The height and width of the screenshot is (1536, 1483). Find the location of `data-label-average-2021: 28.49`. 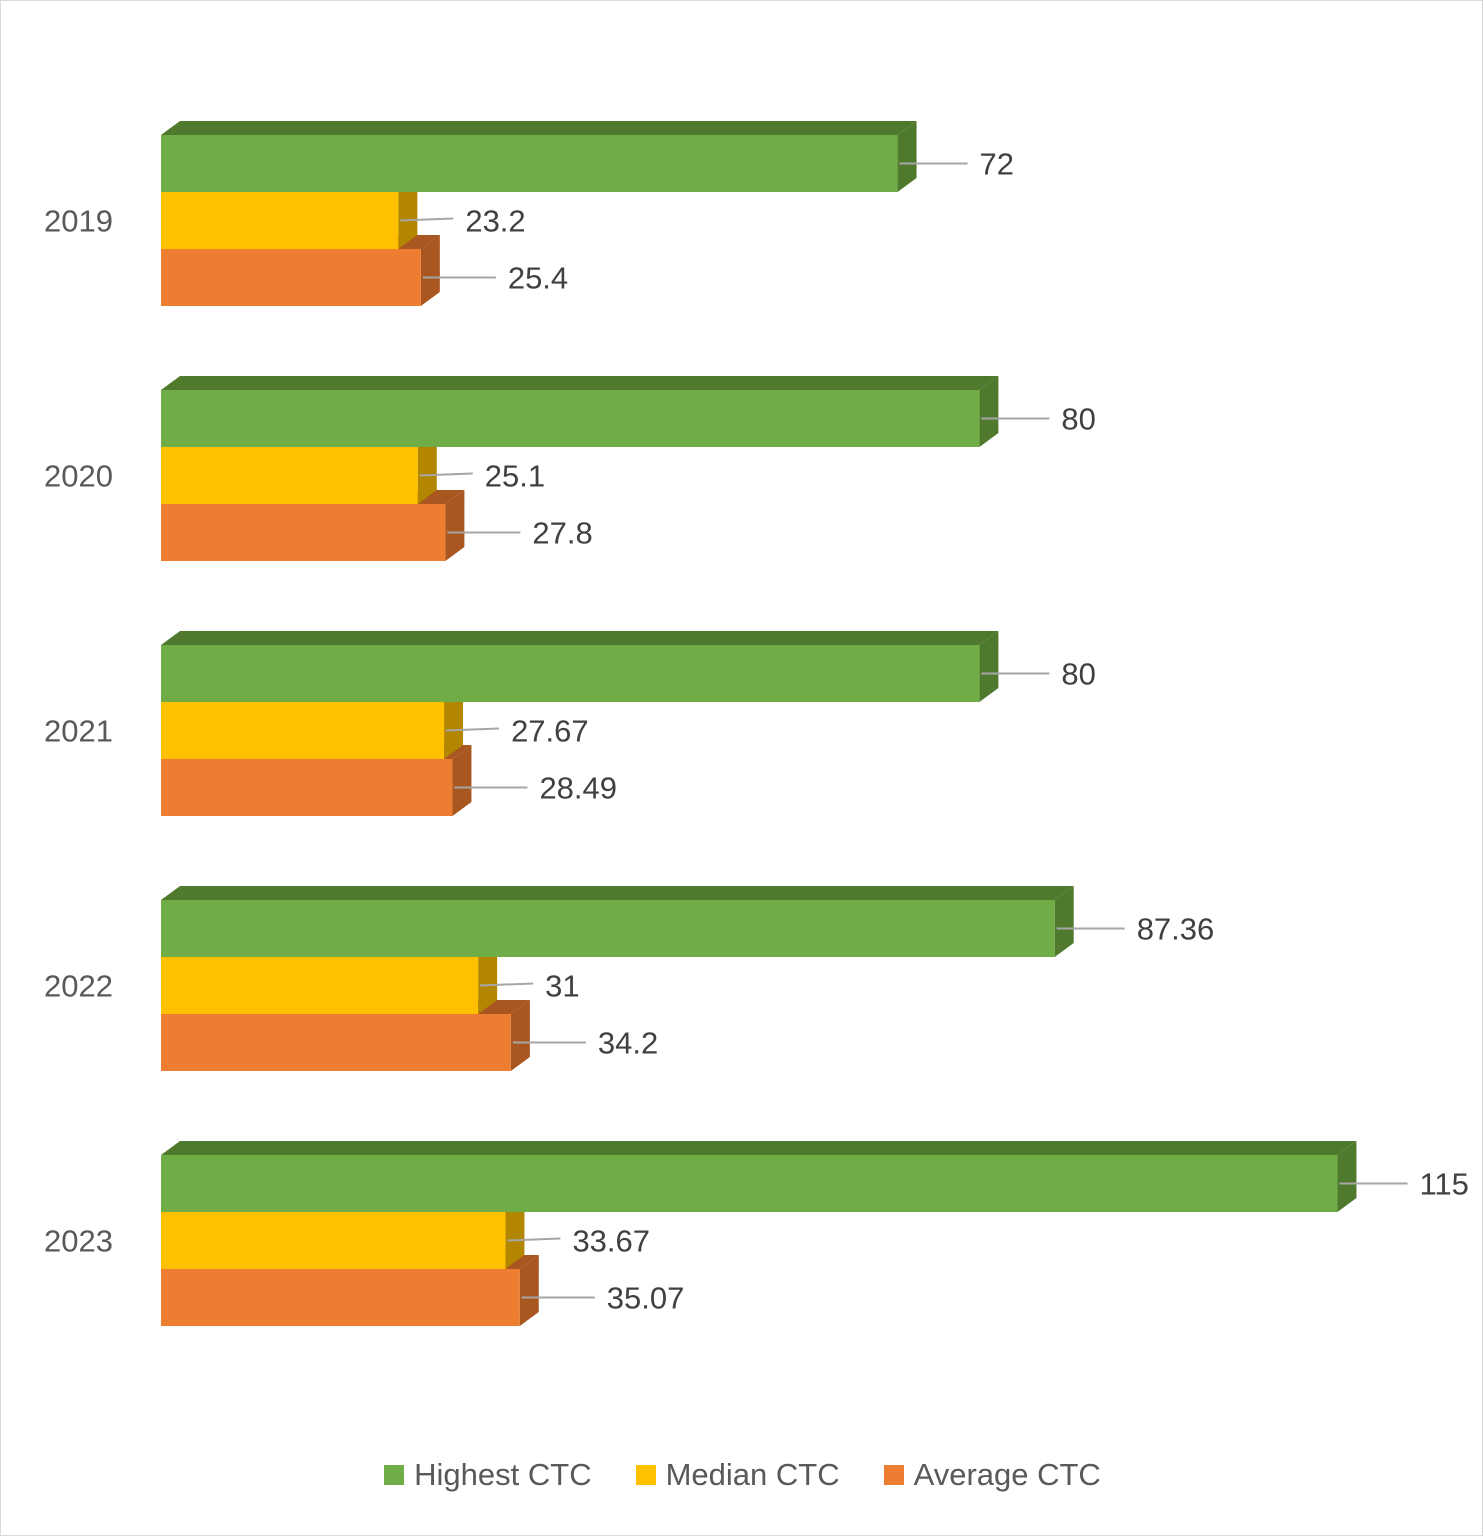

data-label-average-2021: 28.49 is located at coordinates (578, 788).